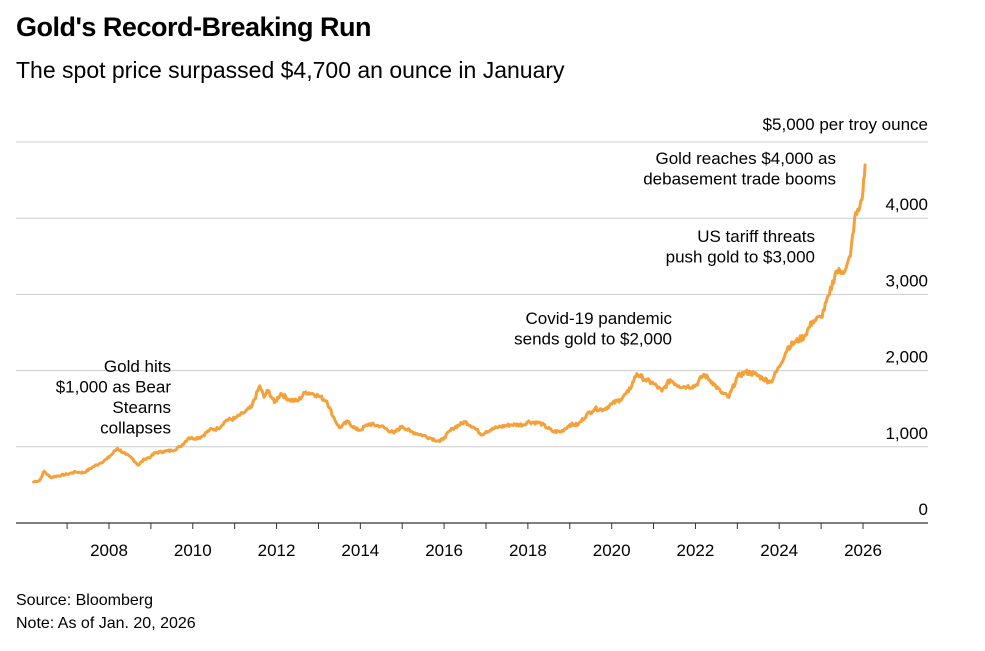  I want to click on y-tick-label: 1,000, so click(906, 433).